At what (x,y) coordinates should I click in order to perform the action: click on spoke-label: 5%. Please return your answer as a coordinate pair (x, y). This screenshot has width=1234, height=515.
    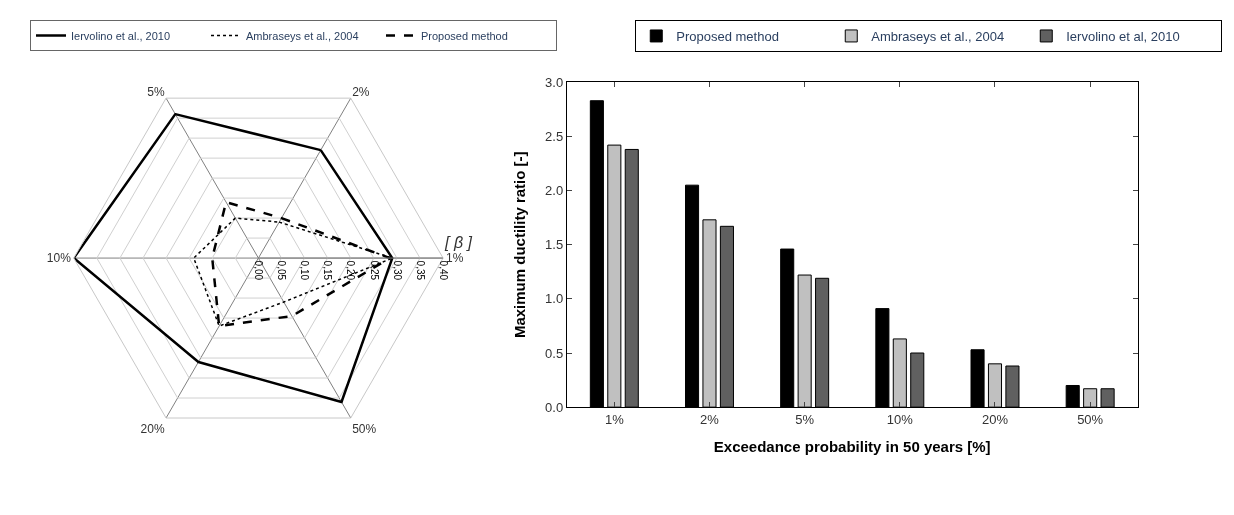
    Looking at the image, I should click on (156, 91).